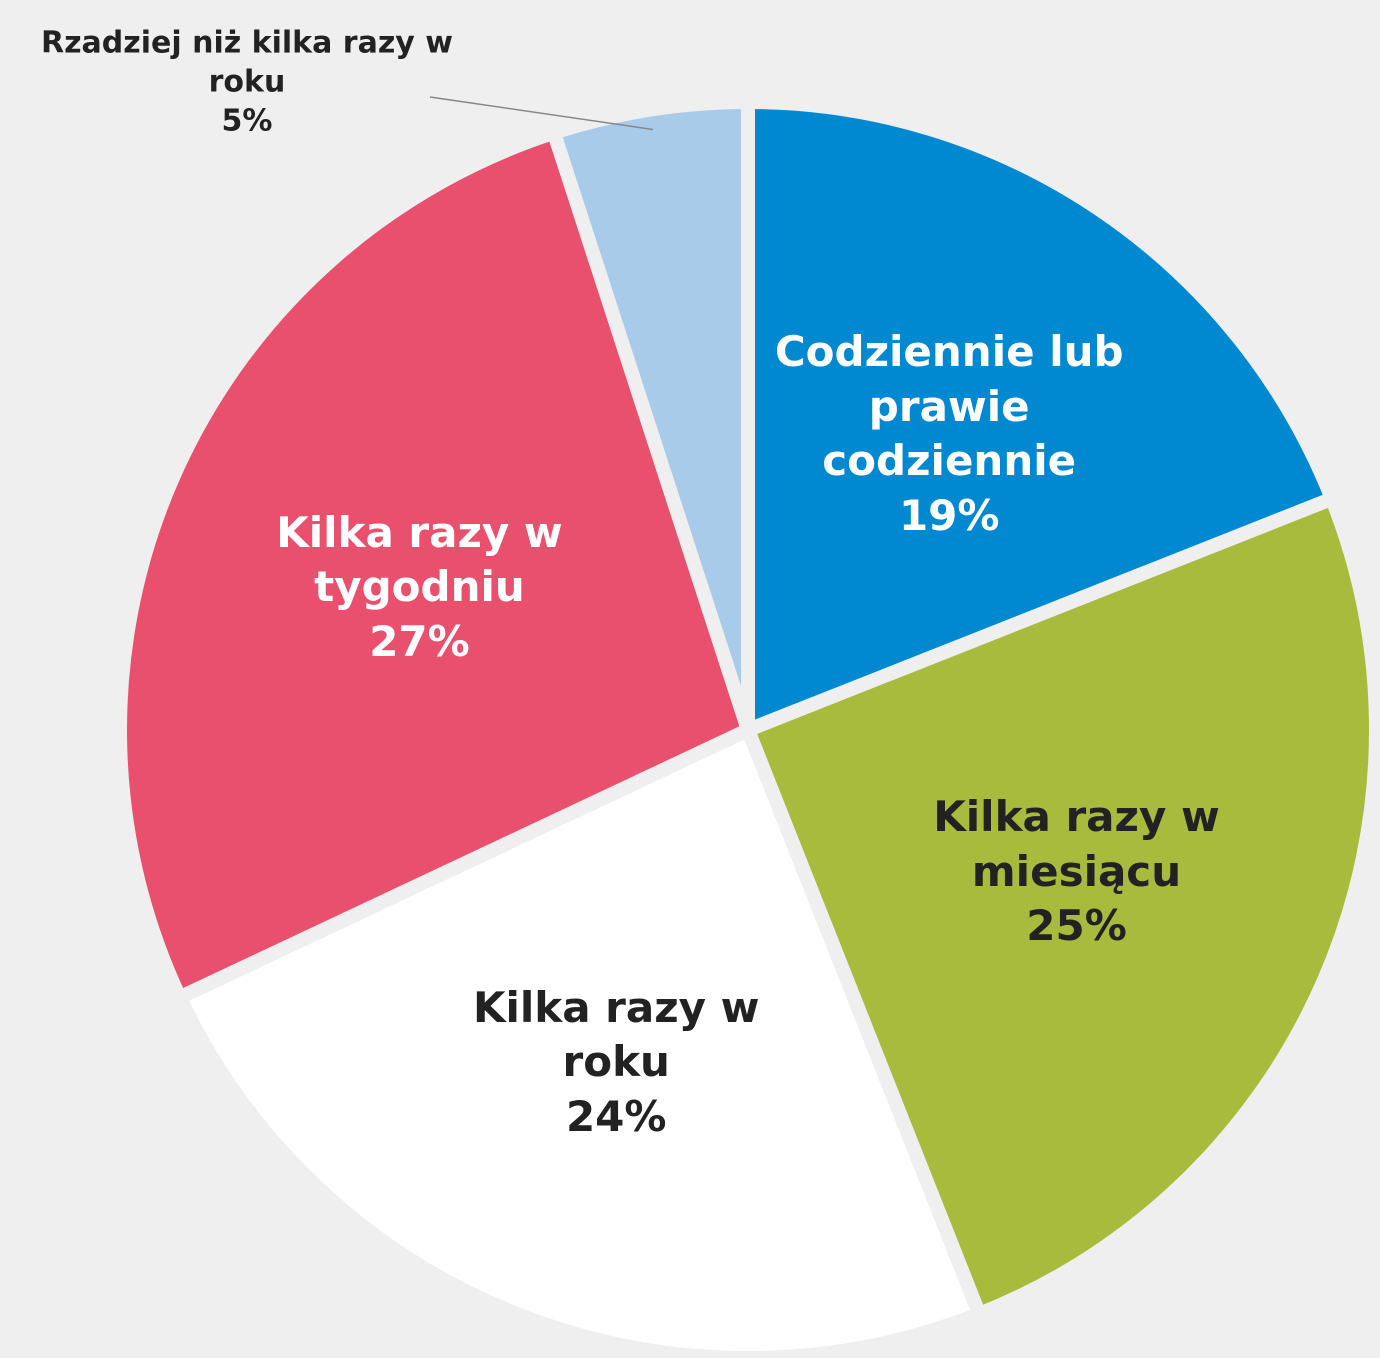 The height and width of the screenshot is (1358, 1380). Describe the element at coordinates (616, 1034) in the screenshot. I see `category-label: Kilka razy w roku` at that location.